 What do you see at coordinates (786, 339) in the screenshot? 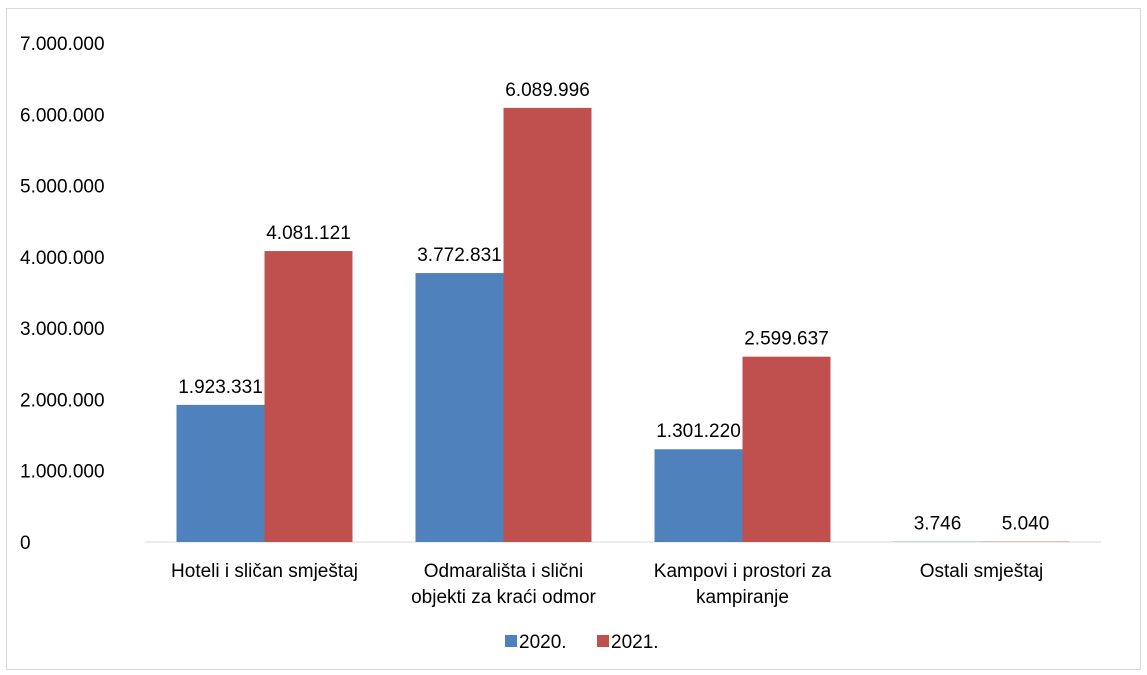
I see `data-label: 2.599.637` at bounding box center [786, 339].